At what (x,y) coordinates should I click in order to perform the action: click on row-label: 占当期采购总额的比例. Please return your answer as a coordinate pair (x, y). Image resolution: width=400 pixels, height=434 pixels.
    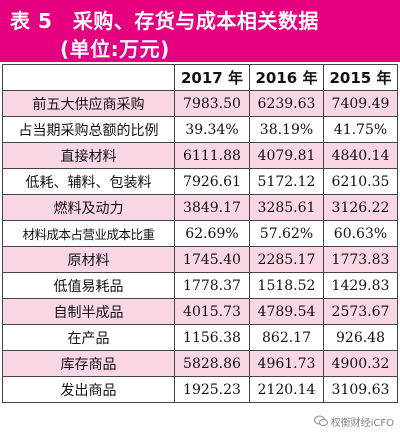
    Looking at the image, I should click on (88, 129).